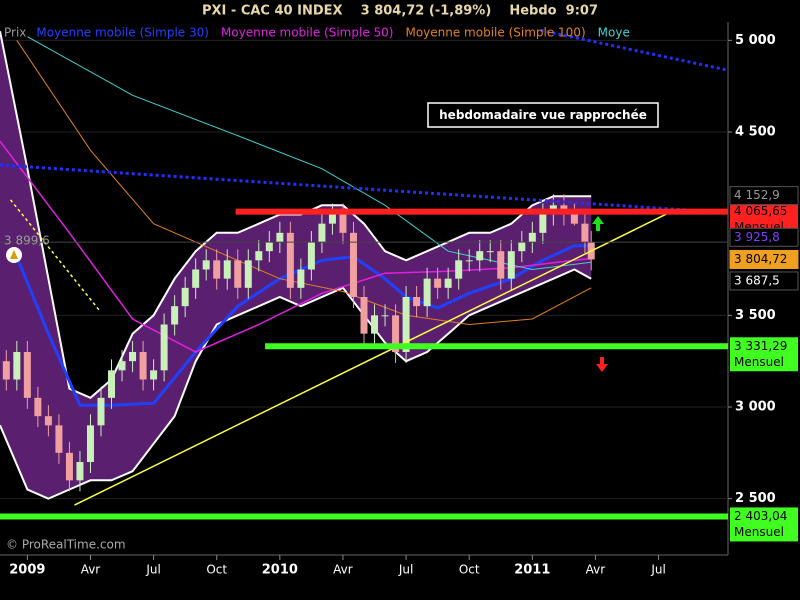 Image resolution: width=800 pixels, height=600 pixels. What do you see at coordinates (755, 407) in the screenshot?
I see `y-tick-label: 3 000` at bounding box center [755, 407].